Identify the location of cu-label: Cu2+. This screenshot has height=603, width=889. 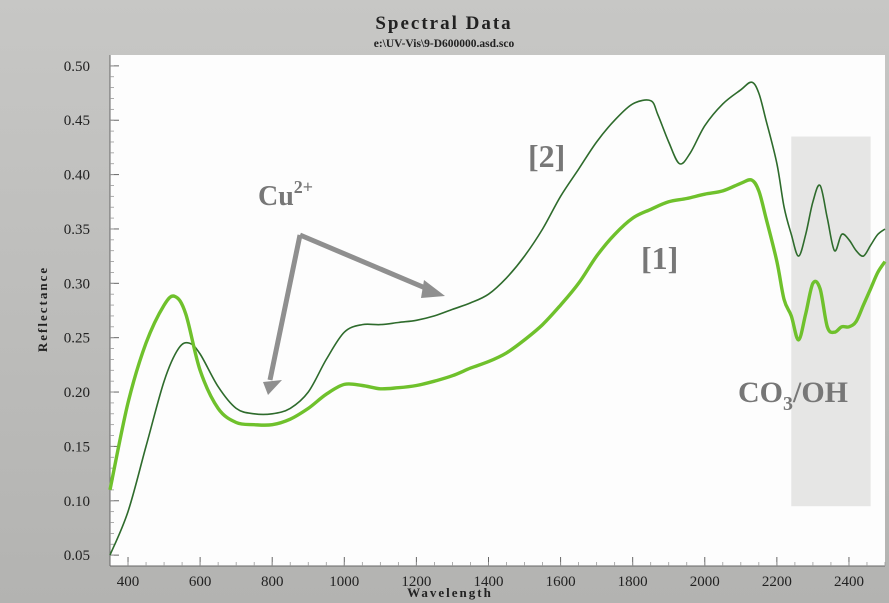
(285, 194).